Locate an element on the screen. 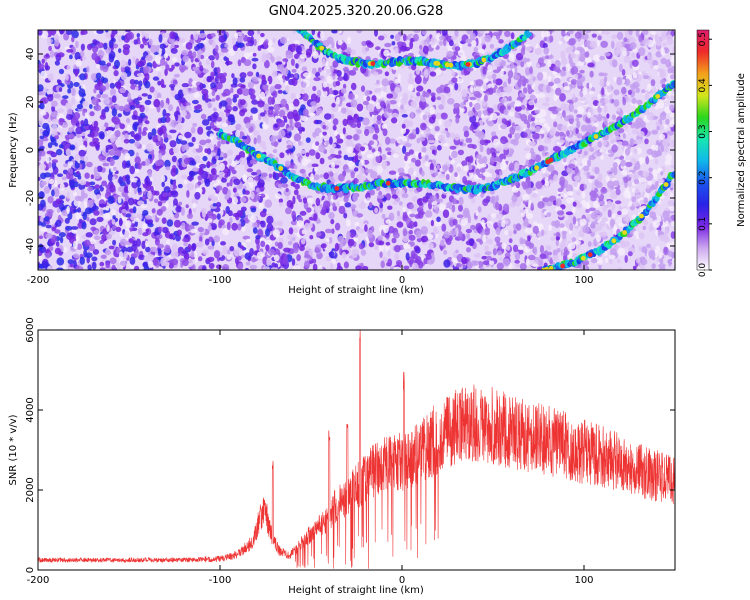  colorbar-tick-label: 0.1 is located at coordinates (703, 224).